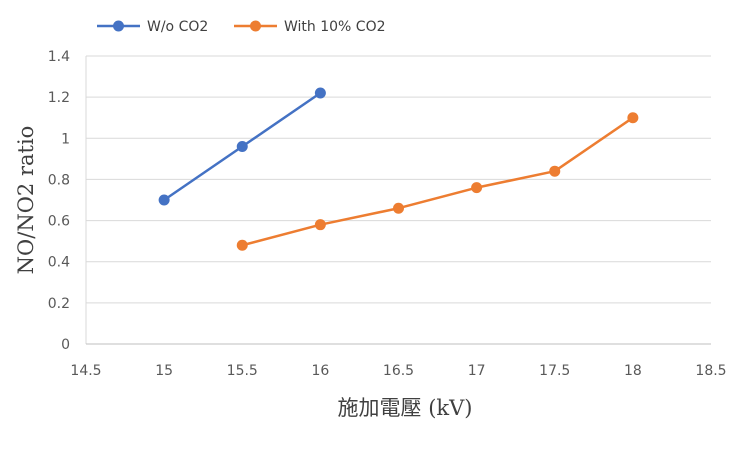 The height and width of the screenshot is (450, 750). Describe the element at coordinates (554, 371) in the screenshot. I see `x-tick-label: 17.5` at that location.